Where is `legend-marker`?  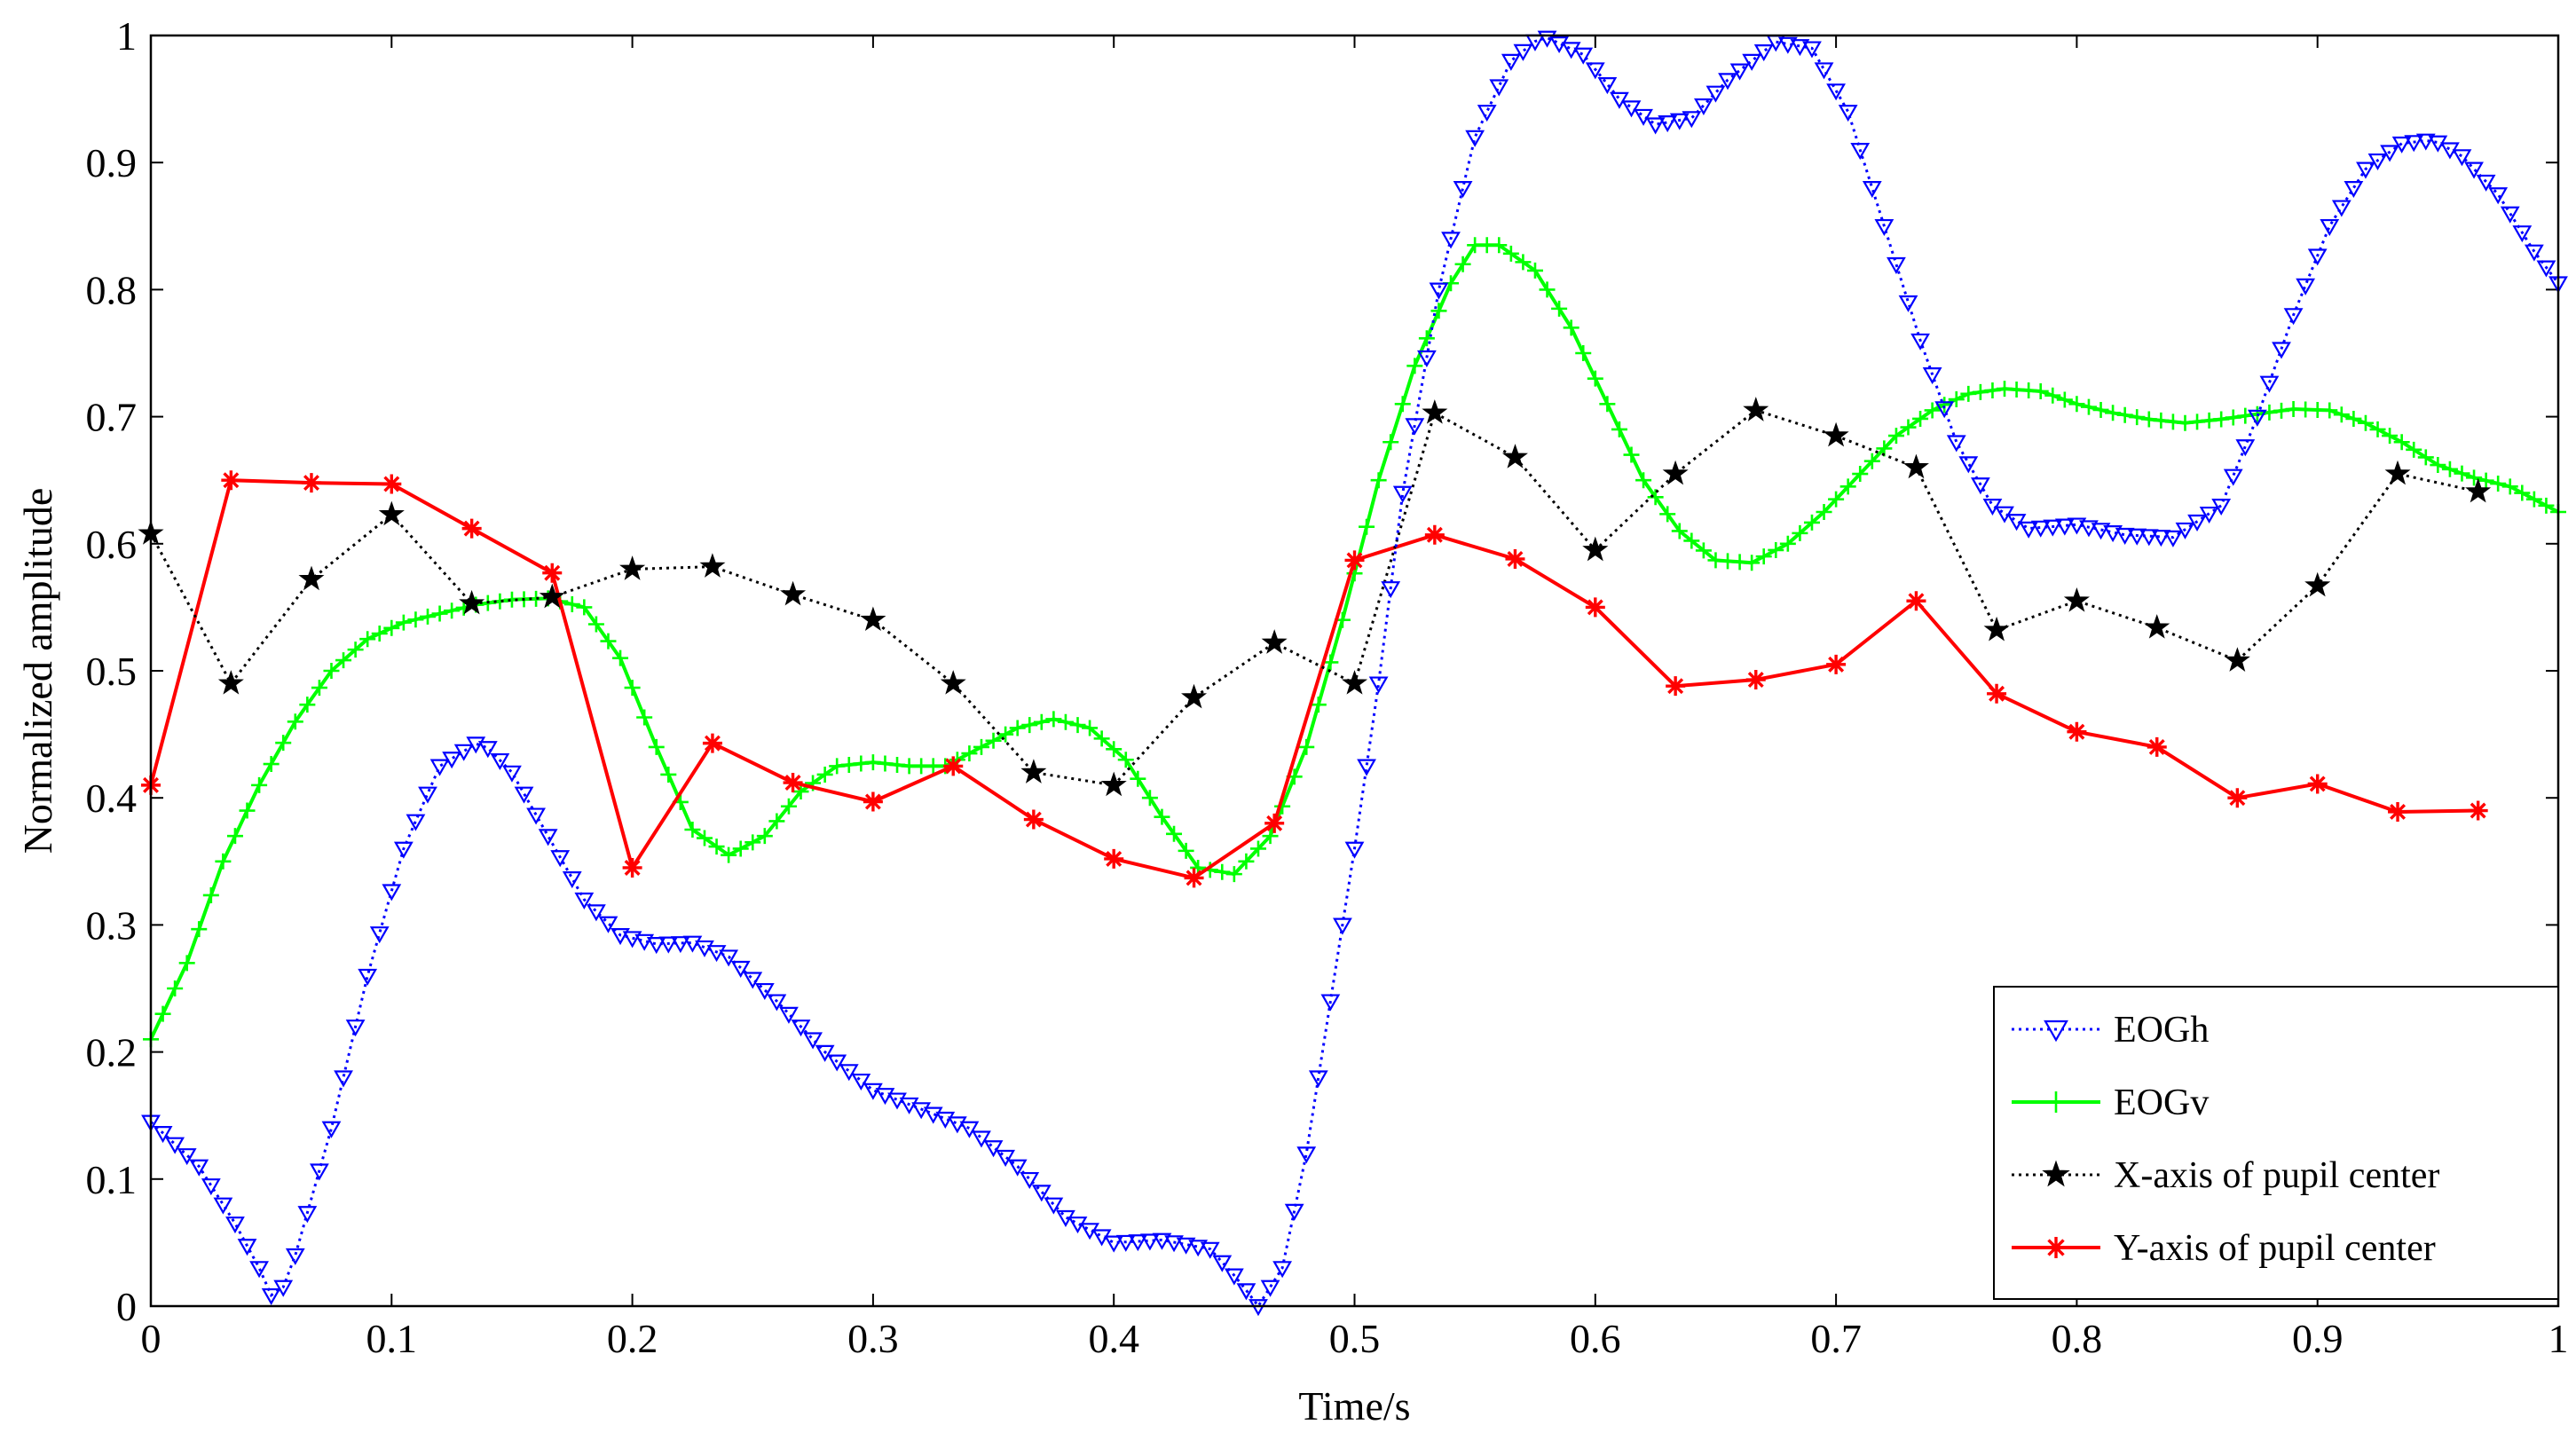 legend-marker is located at coordinates (2056, 1173).